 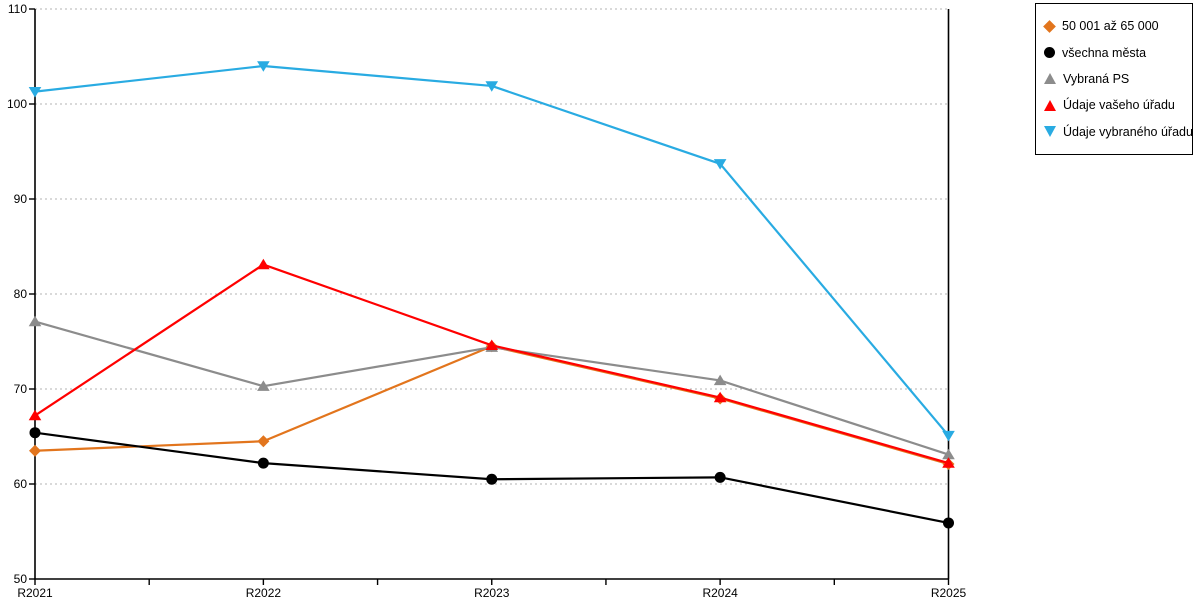 I want to click on y-tick-label: 110, so click(x=17, y=9).